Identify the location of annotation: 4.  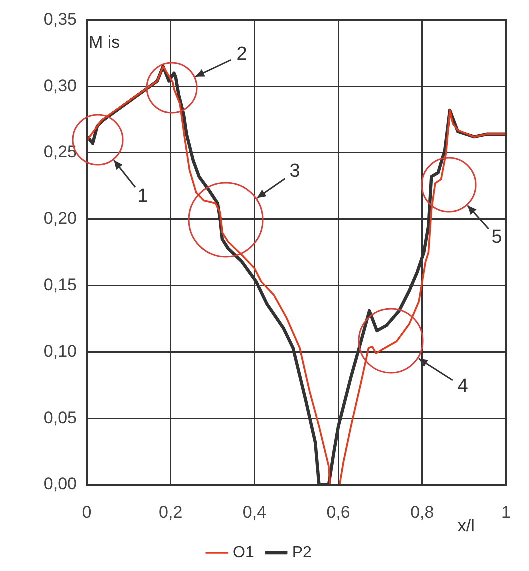
(463, 387).